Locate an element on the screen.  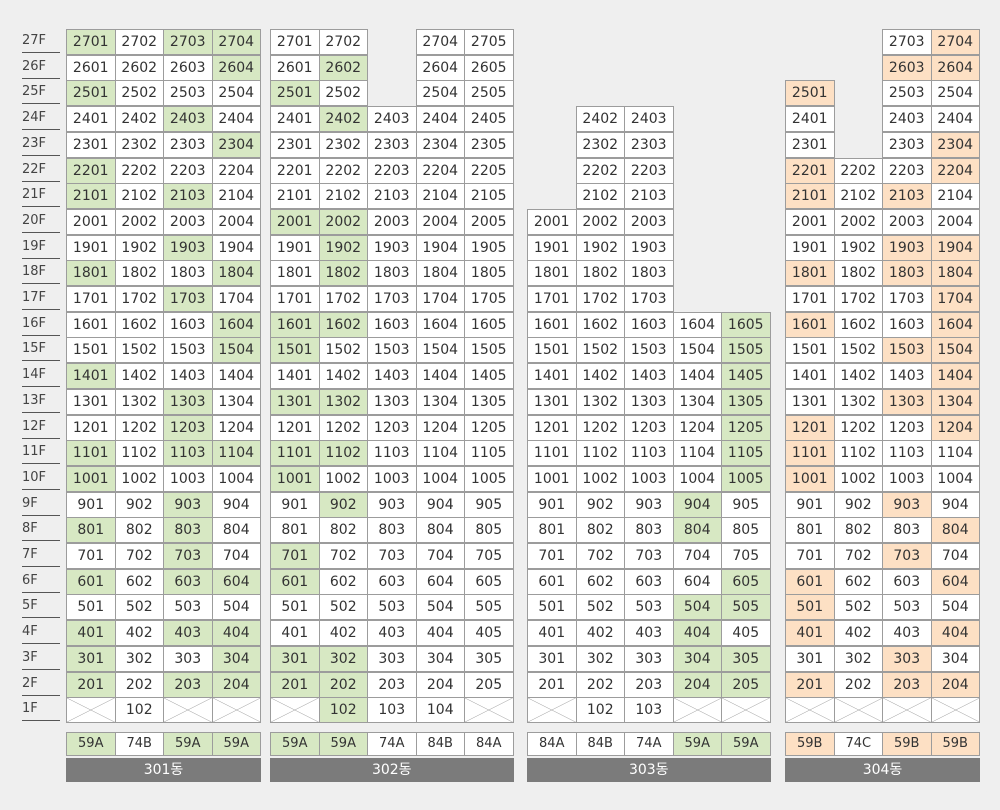
unit-cell: 2202 is located at coordinates (343, 170).